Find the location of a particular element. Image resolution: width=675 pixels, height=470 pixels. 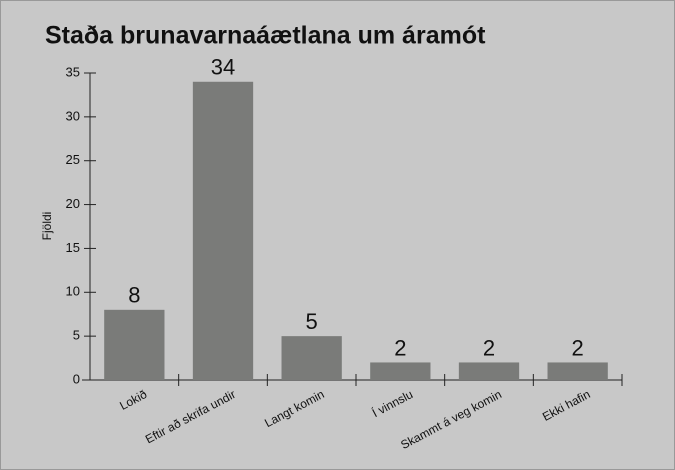

y-axis-label: Fjöldi is located at coordinates (47, 226).